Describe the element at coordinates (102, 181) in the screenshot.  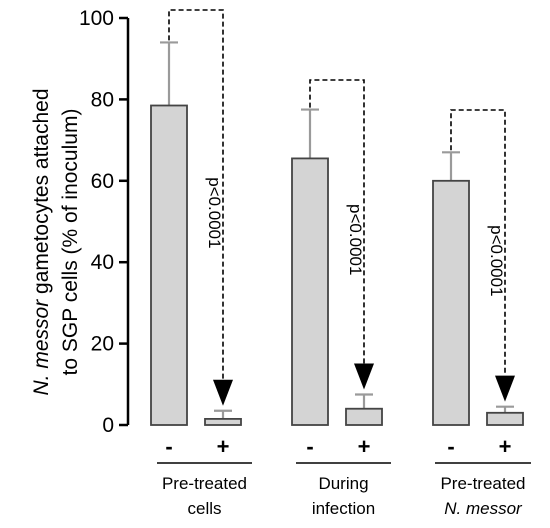
I see `y-tick-label: 60` at that location.